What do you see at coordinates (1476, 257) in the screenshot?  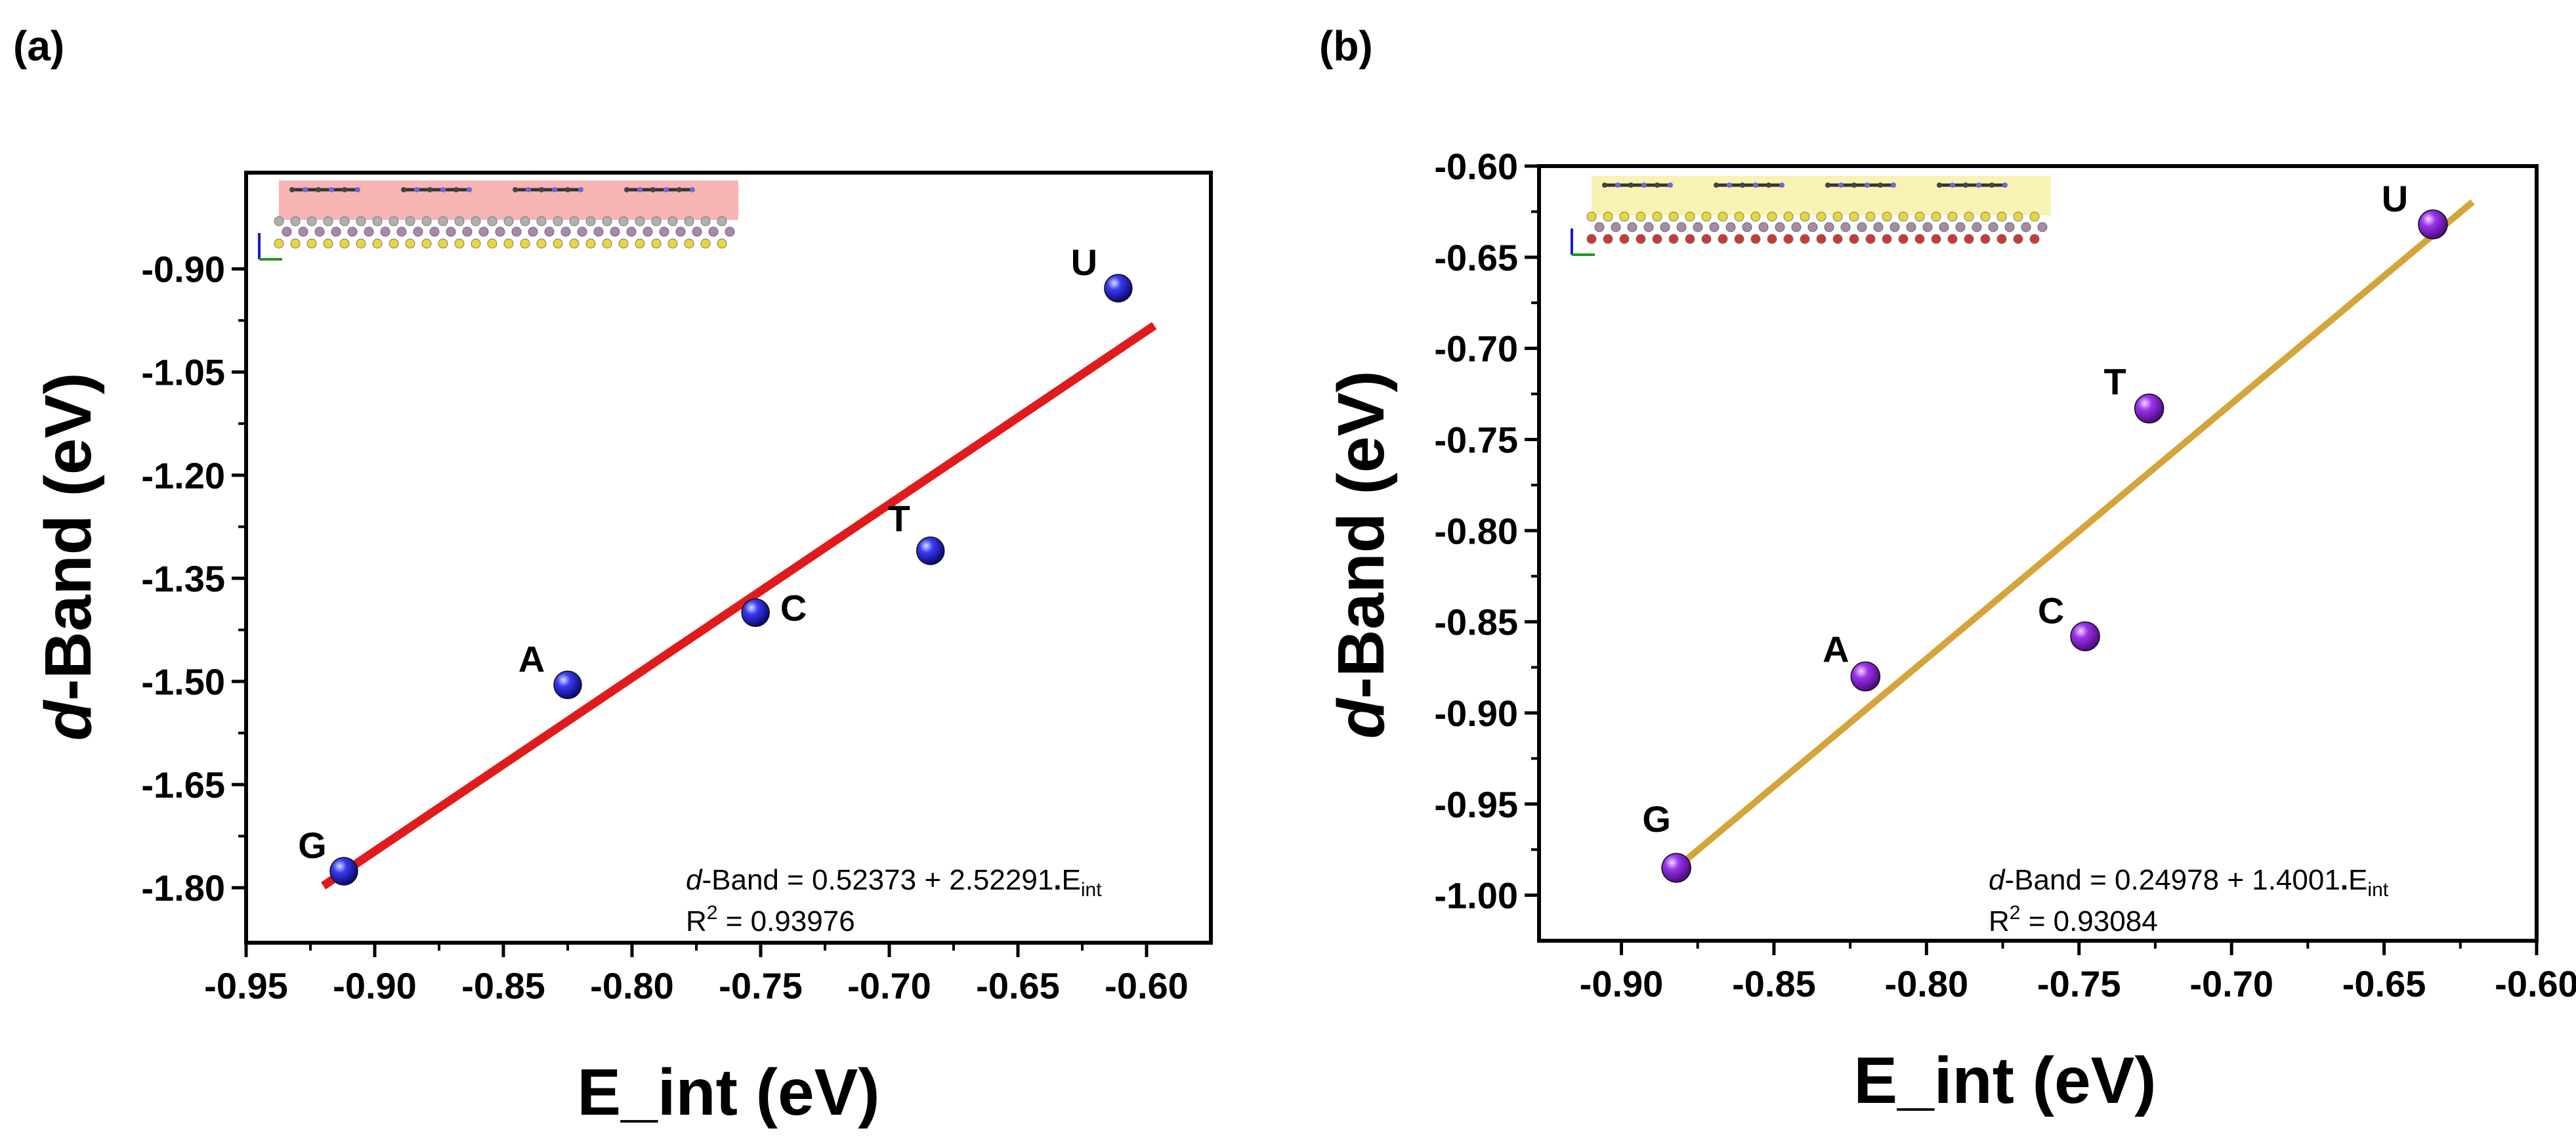 I see `y-tick-label: -0.65` at bounding box center [1476, 257].